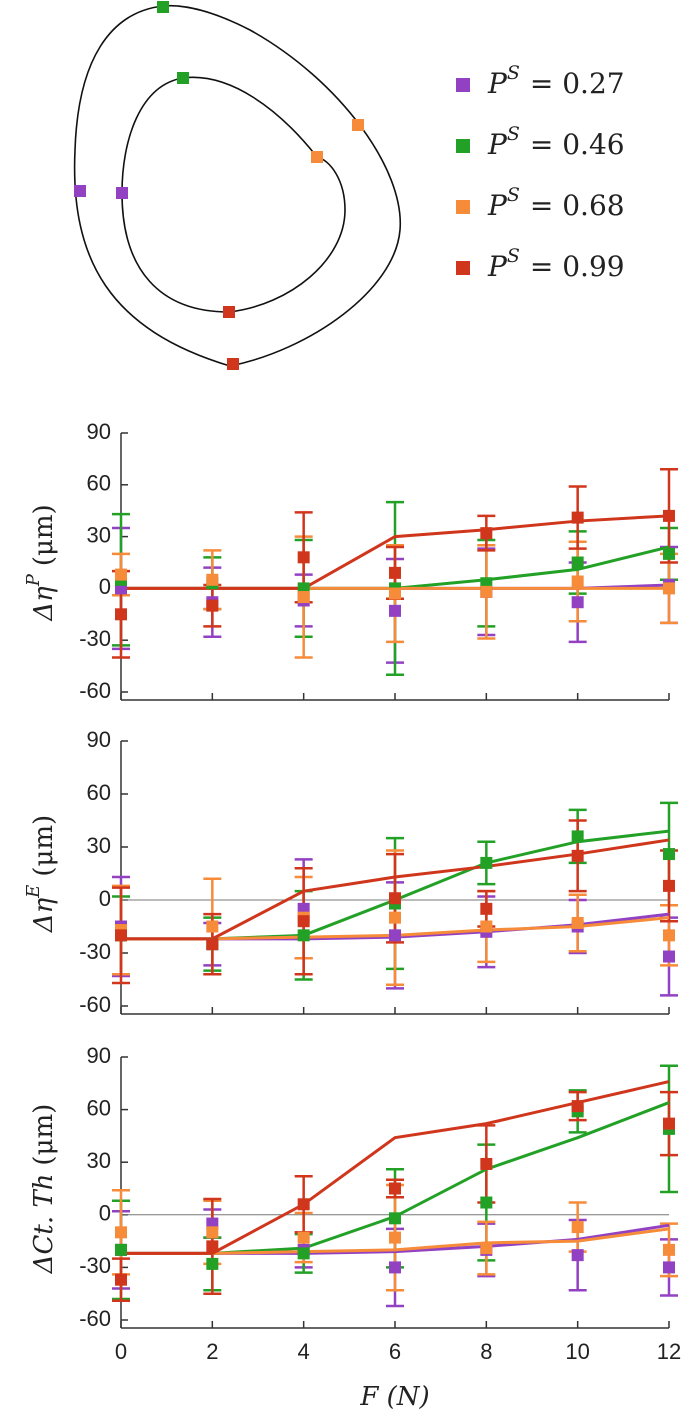 Image resolution: width=685 pixels, height=1418 pixels. I want to click on y-label-unit: (μm), so click(44, 535).